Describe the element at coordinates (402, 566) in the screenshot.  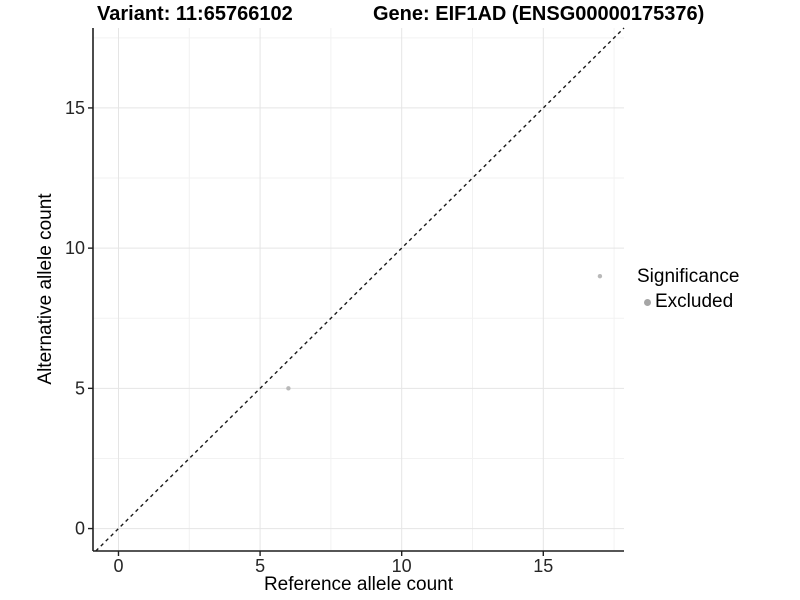
I see `x-tick-label: 10` at that location.